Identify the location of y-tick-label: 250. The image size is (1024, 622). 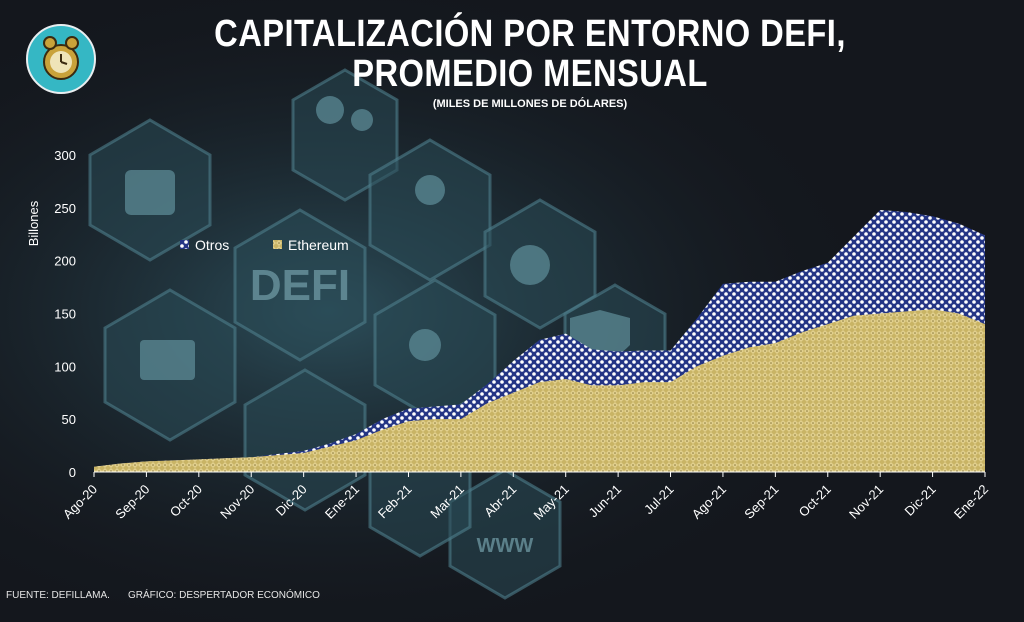
(65, 208).